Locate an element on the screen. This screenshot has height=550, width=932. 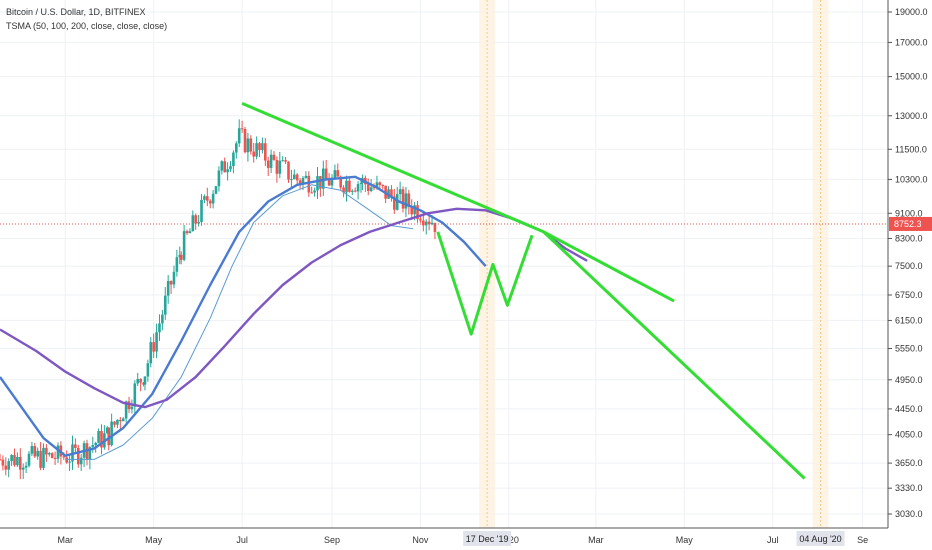
price-tick-label: 15000.0 is located at coordinates (911, 77).